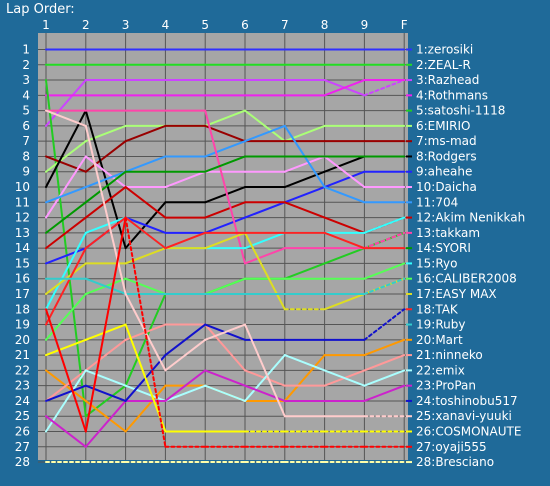  What do you see at coordinates (22, 294) in the screenshot?
I see `y-tick-label: 17` at bounding box center [22, 294].